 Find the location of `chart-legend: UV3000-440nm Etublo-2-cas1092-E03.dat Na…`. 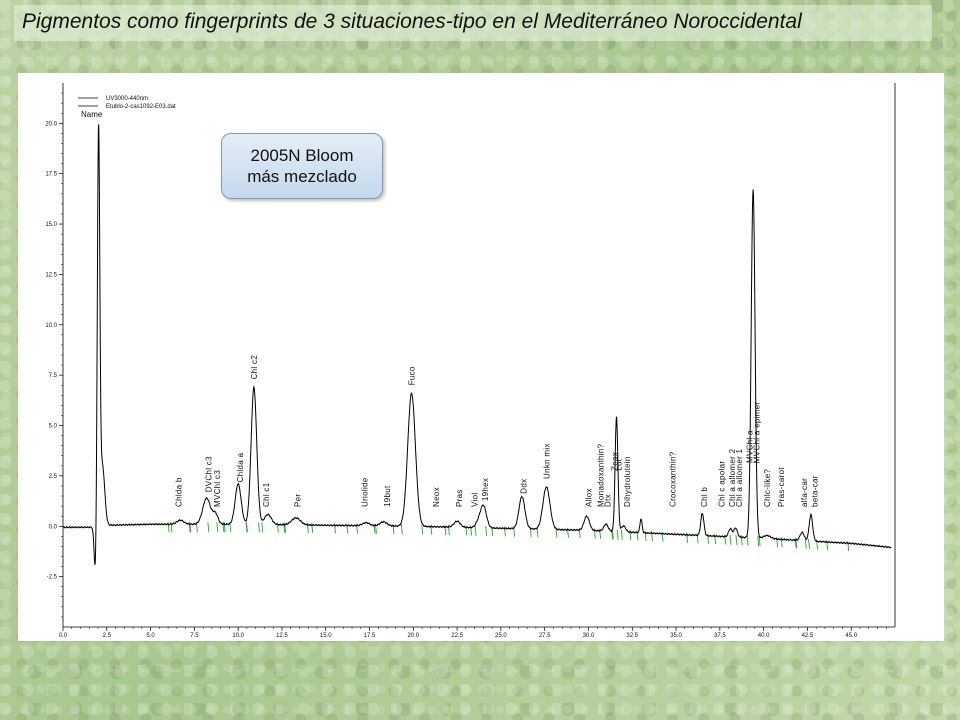

chart-legend: UV3000-440nm Etublo-2-cas1092-E03.dat Na… is located at coordinates (127, 107).